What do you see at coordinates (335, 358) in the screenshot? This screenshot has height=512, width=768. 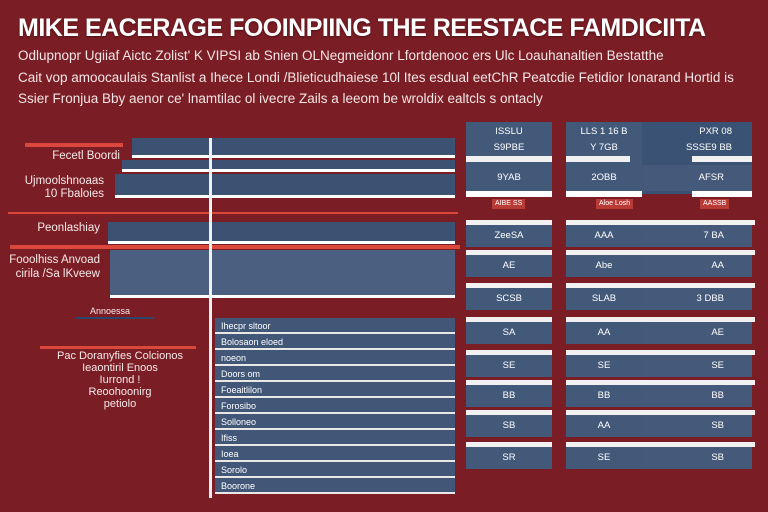 I see `table-row: noeon` at bounding box center [335, 358].